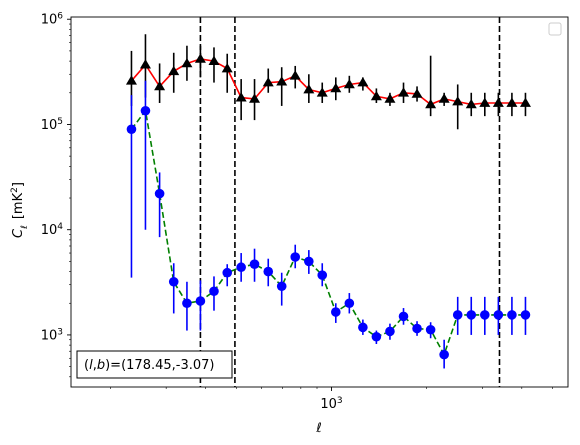 The height and width of the screenshot is (445, 580). I want to click on x-axis-label: ℓ, so click(318, 428).